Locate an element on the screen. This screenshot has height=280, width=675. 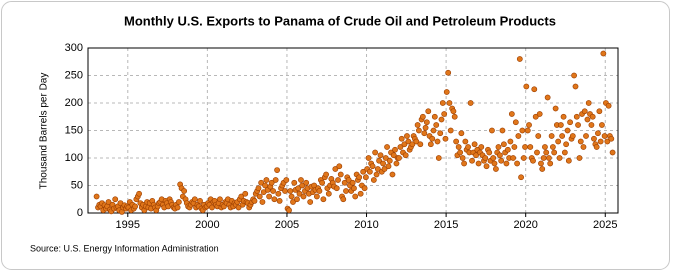
y-tick-label: 100 is located at coordinates (74, 158).